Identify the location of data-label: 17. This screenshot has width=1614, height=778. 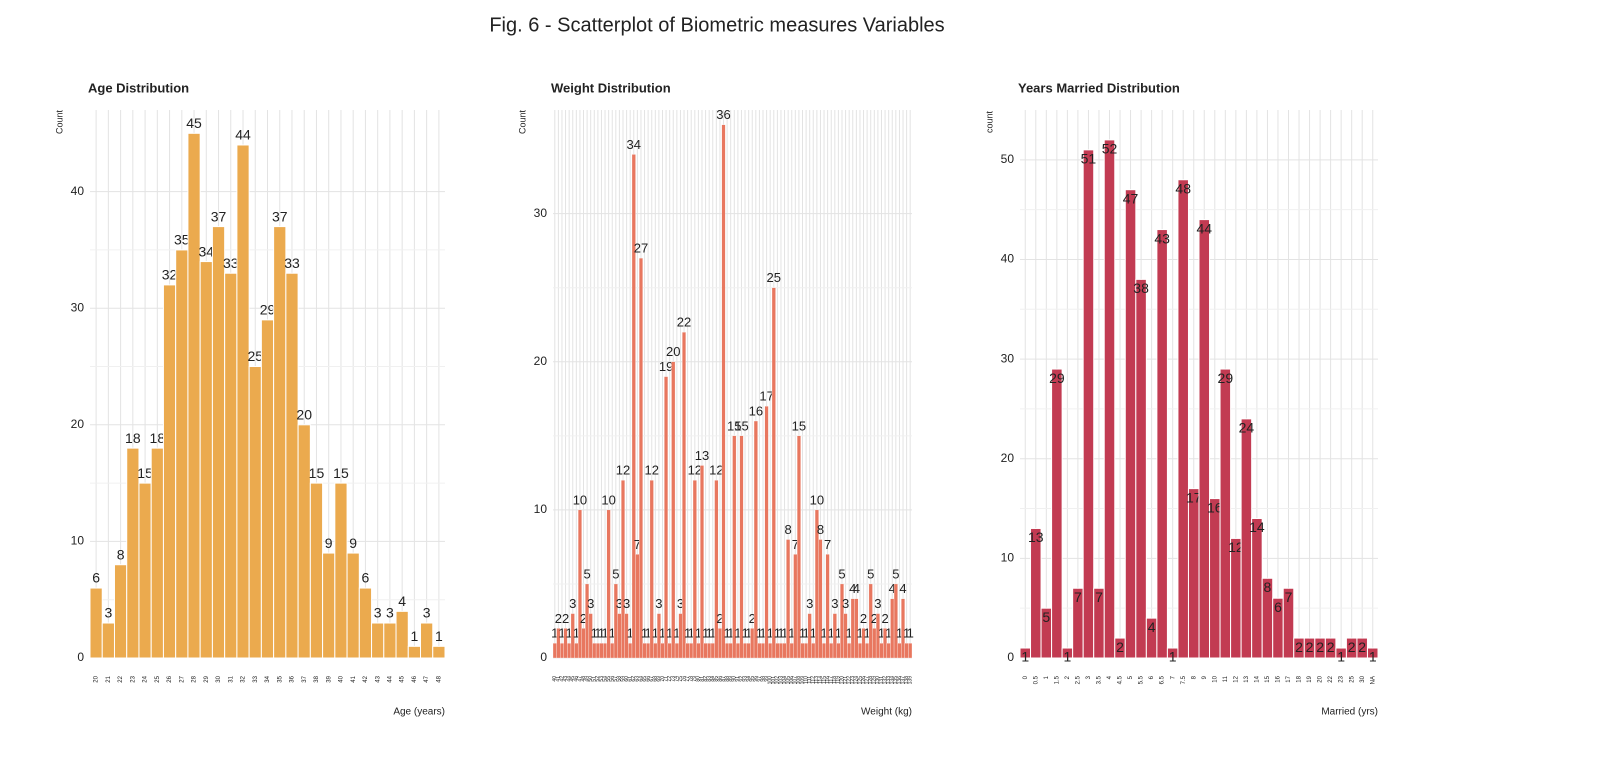
(766, 396).